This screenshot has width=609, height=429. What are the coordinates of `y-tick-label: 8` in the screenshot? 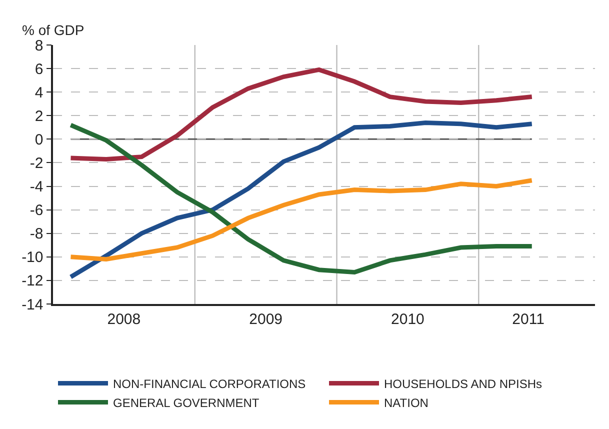 It's located at (39, 45).